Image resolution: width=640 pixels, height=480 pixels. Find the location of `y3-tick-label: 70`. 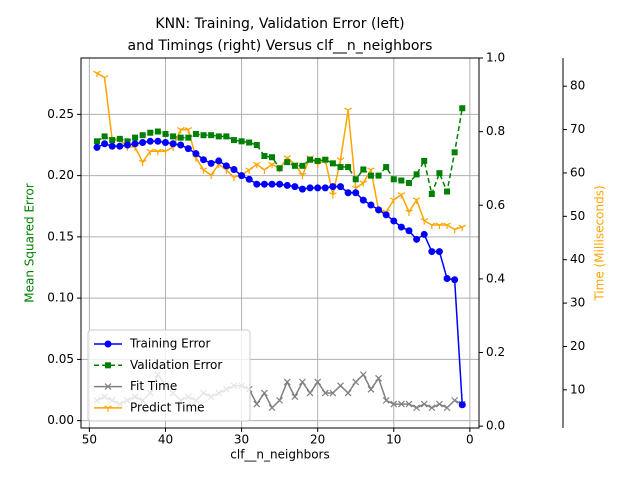

y3-tick-label: 70 is located at coordinates (577, 129).